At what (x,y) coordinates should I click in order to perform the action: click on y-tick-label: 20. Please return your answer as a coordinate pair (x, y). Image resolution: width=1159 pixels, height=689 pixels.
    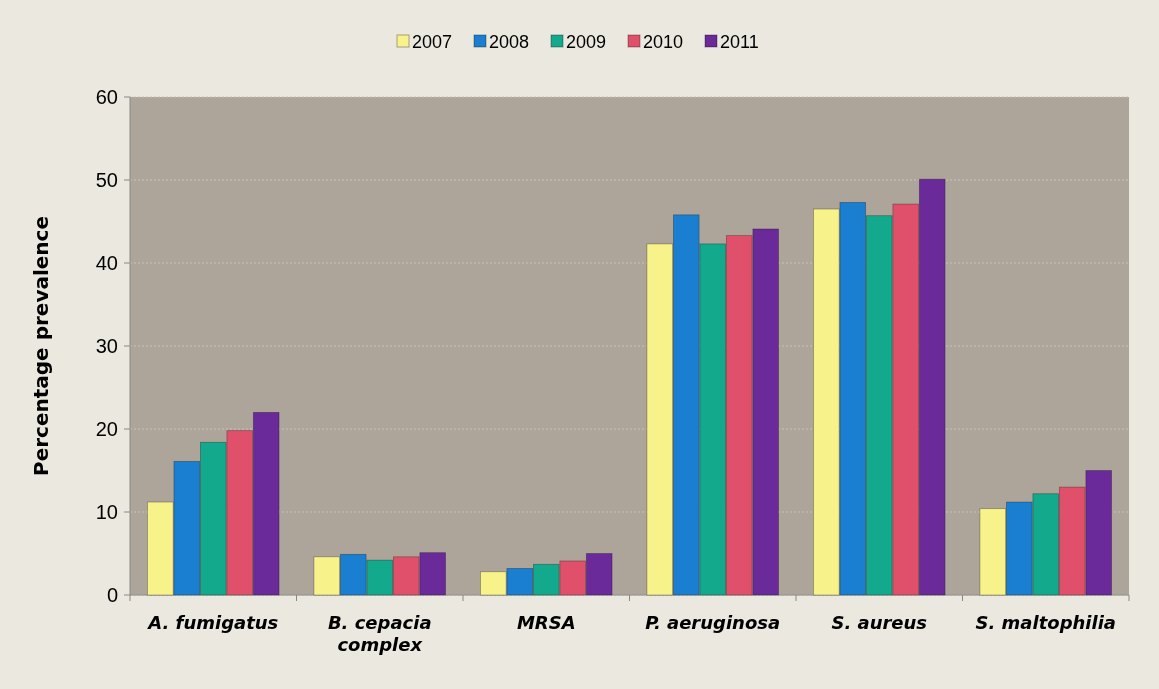
    Looking at the image, I should click on (106, 429).